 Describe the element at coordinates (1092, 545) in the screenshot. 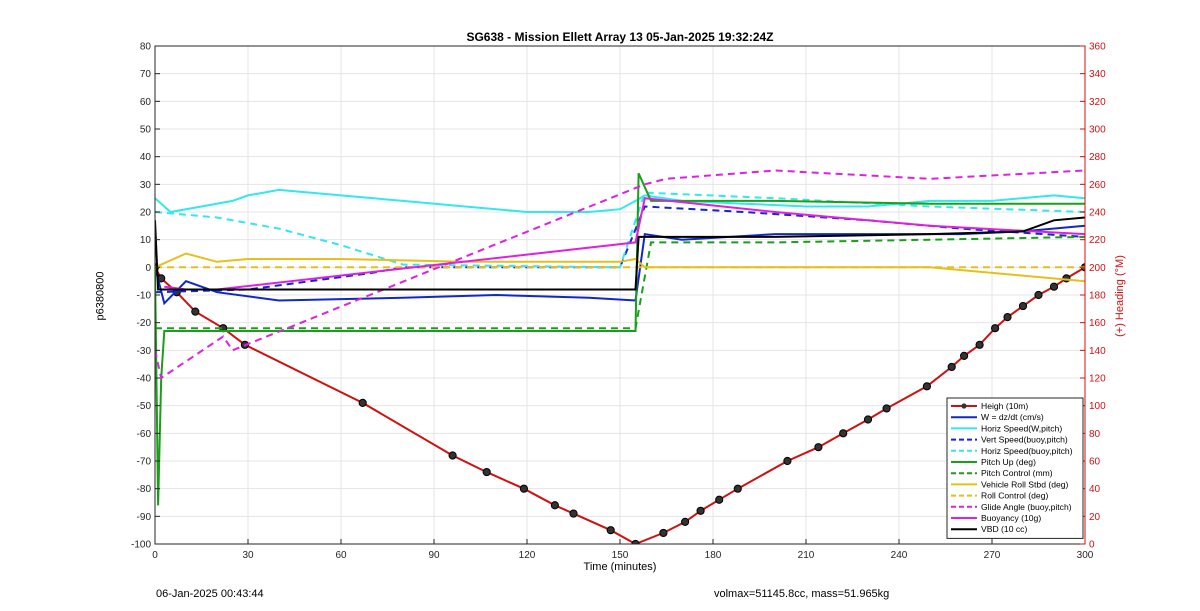

I see `y2-tick-label: 0` at that location.